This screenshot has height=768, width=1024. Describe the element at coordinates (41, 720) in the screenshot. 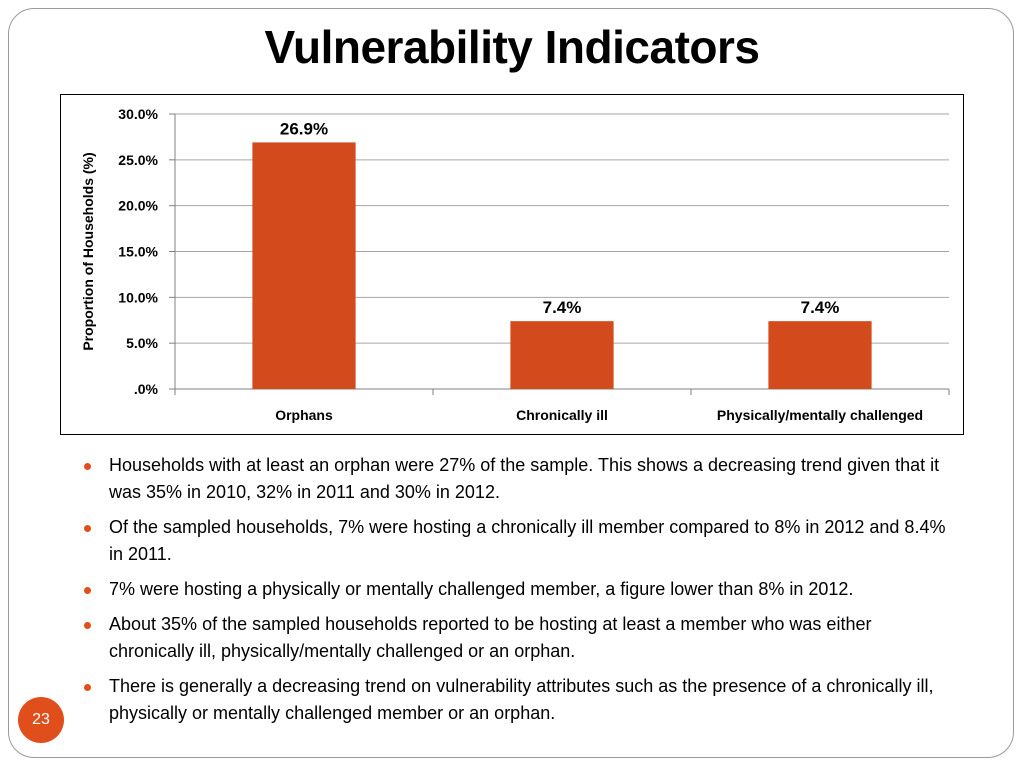

I see `page-number-badge: 23` at that location.